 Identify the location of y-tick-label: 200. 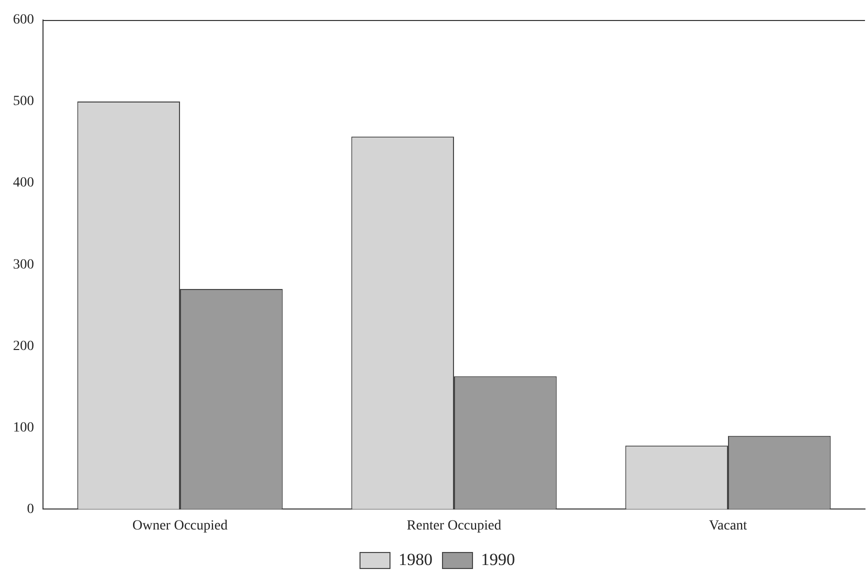
(23, 346).